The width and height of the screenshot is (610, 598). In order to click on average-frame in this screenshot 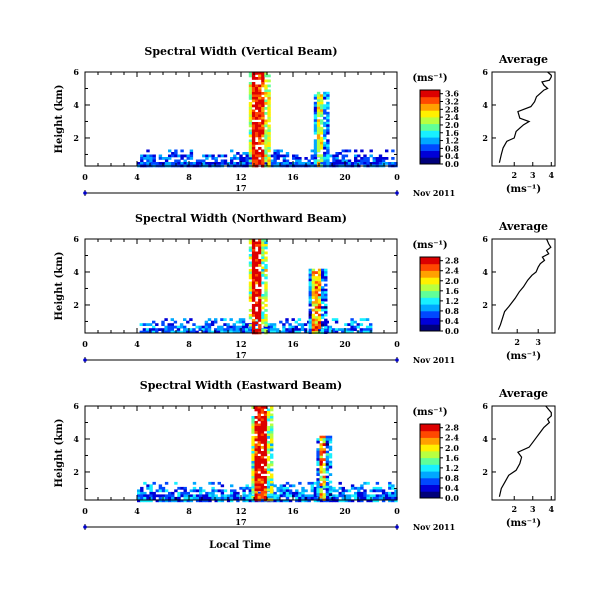, I will do `click(523, 119)`.